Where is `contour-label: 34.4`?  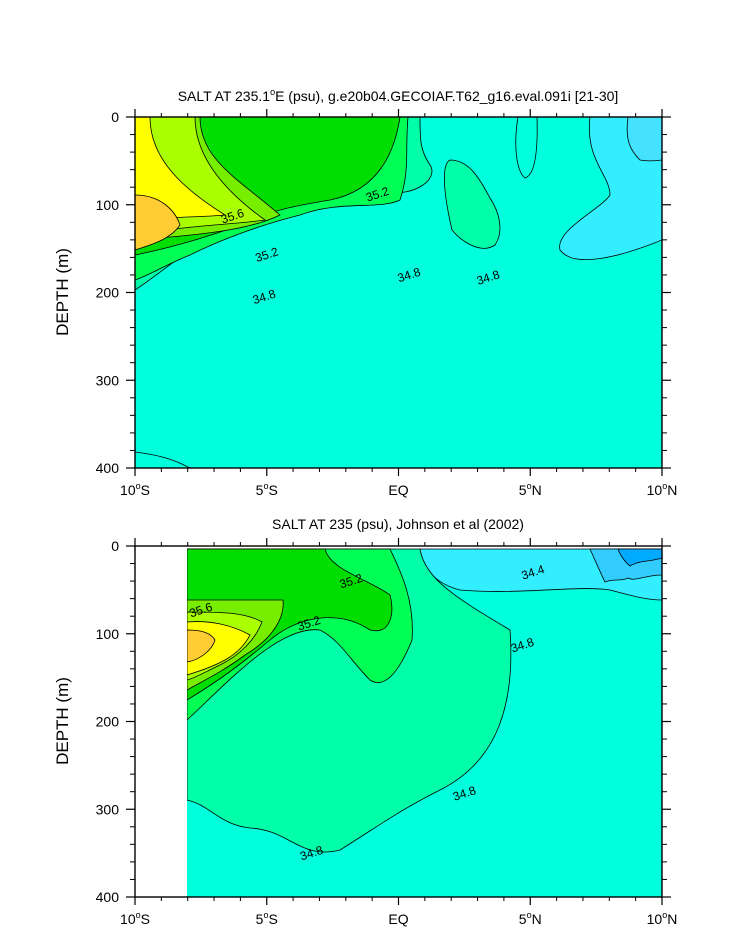
contour-label: 34.4 is located at coordinates (533, 572).